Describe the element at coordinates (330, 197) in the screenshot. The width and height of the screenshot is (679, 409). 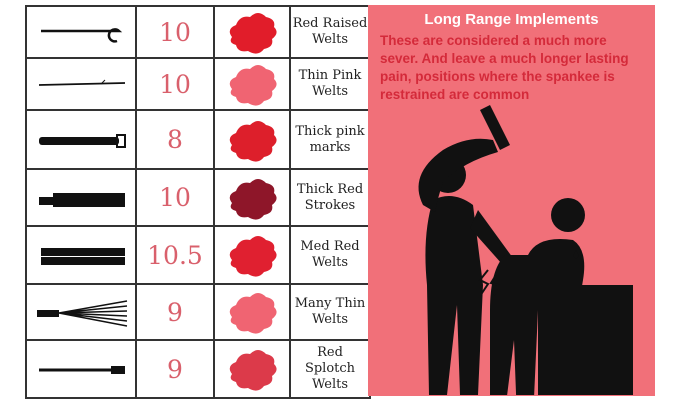
I see `mark-description: Thick Red Strokes` at that location.